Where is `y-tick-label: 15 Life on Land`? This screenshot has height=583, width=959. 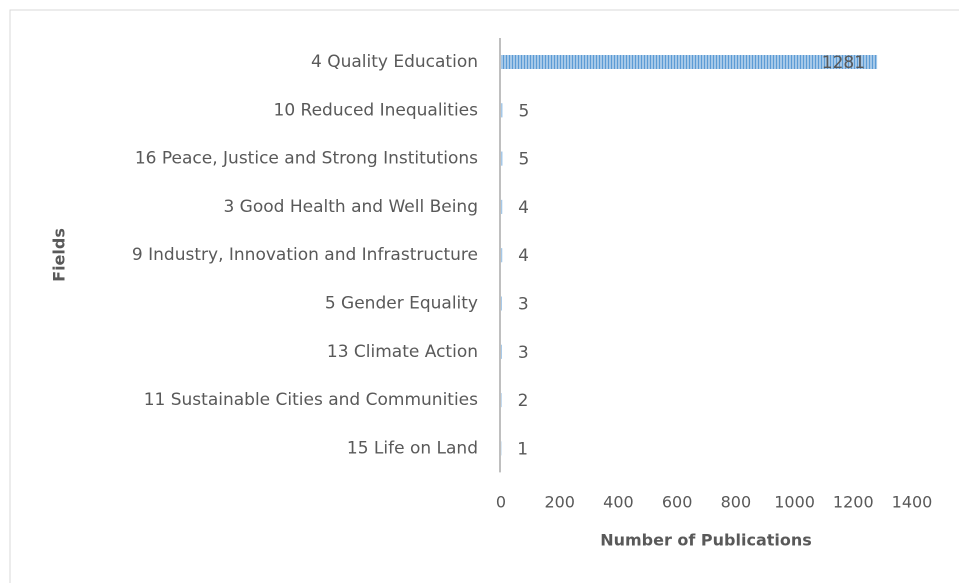 y-tick-label: 15 Life on Land is located at coordinates (412, 448).